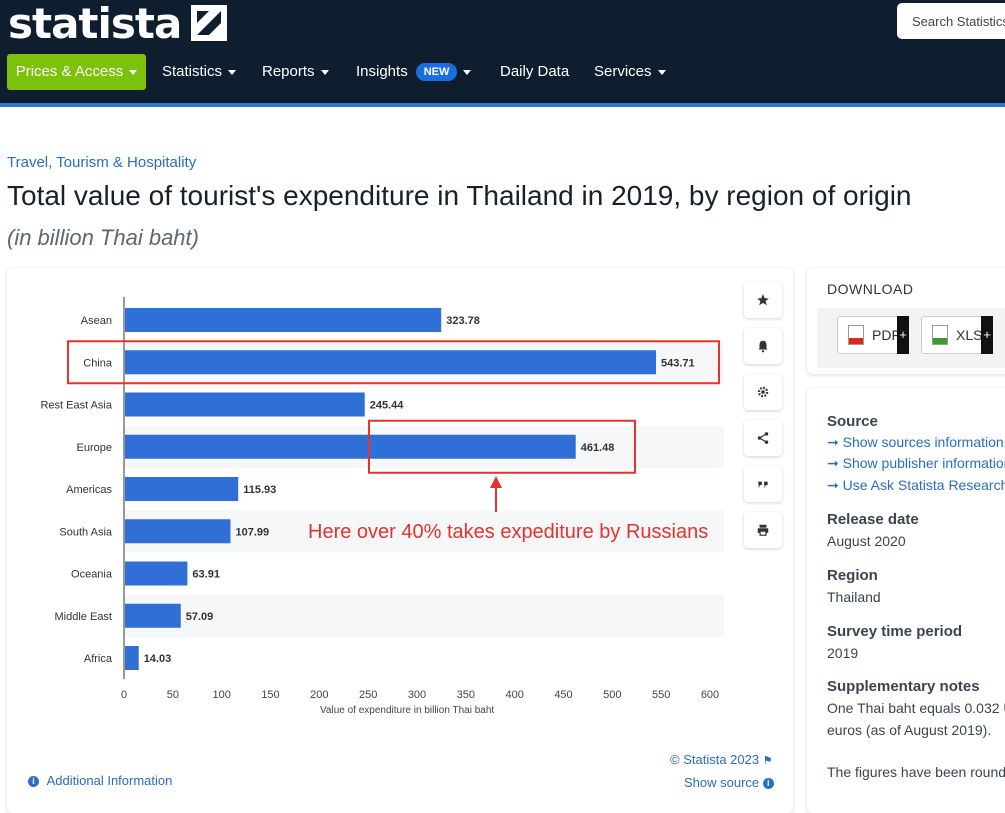  What do you see at coordinates (436, 72) in the screenshot?
I see `new-badge: NEW` at bounding box center [436, 72].